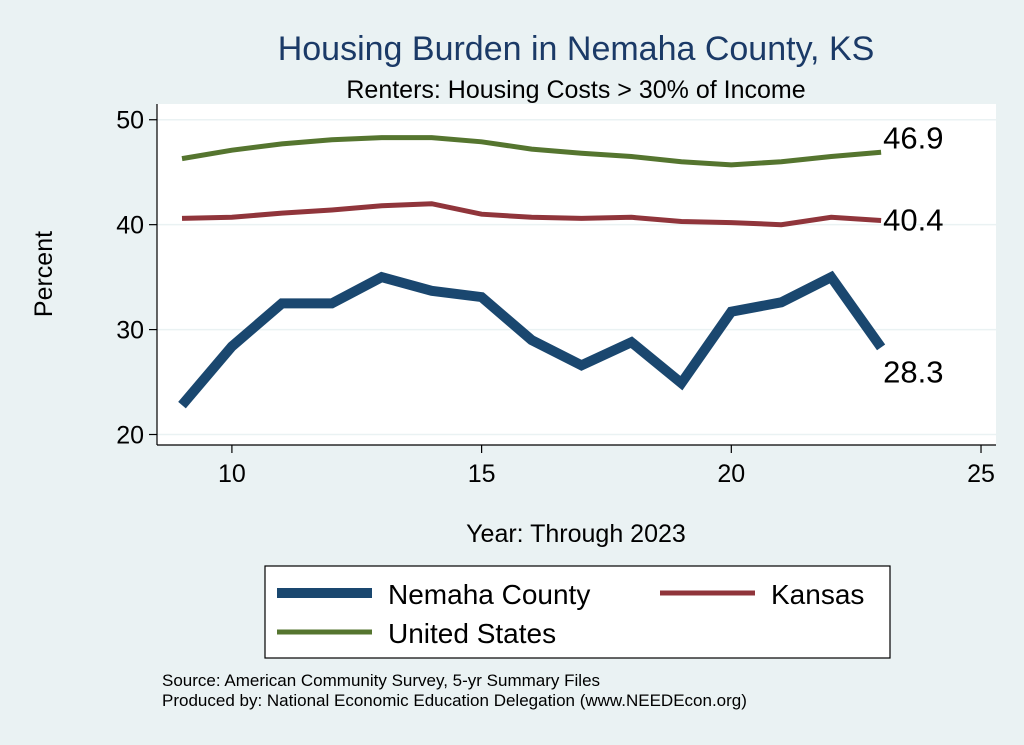 This screenshot has width=1024, height=745. I want to click on series-line-united-states, so click(531, 151).